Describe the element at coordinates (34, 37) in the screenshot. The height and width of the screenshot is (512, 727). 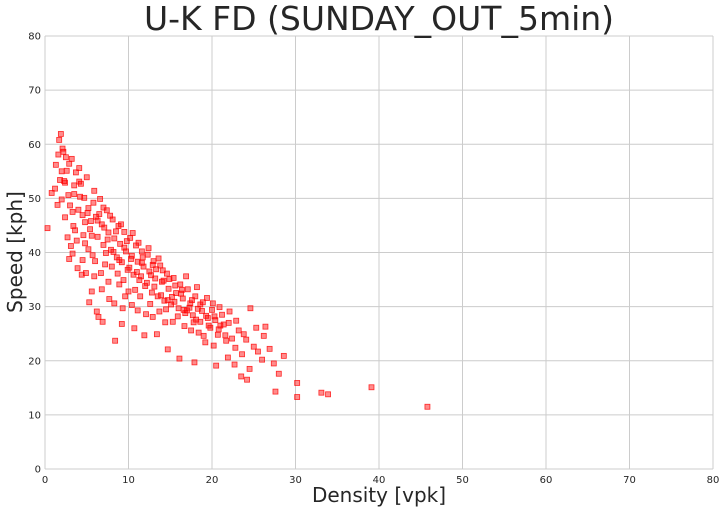
I see `y-tick-label: 80` at that location.